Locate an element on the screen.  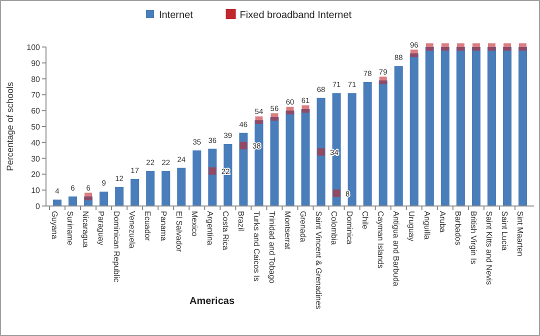
x-tick-label: Panama is located at coordinates (163, 226).